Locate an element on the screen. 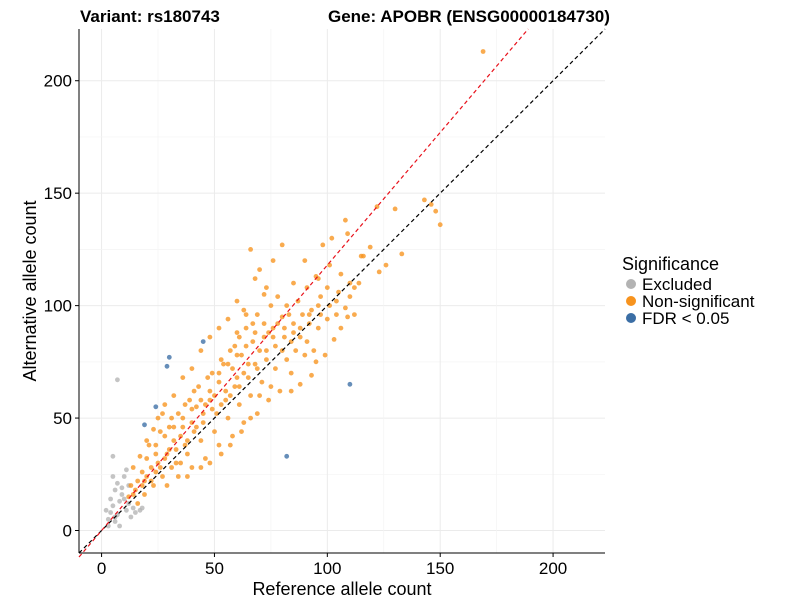 This screenshot has height=600, width=800. legend-label-excluded: Excluded is located at coordinates (677, 284).